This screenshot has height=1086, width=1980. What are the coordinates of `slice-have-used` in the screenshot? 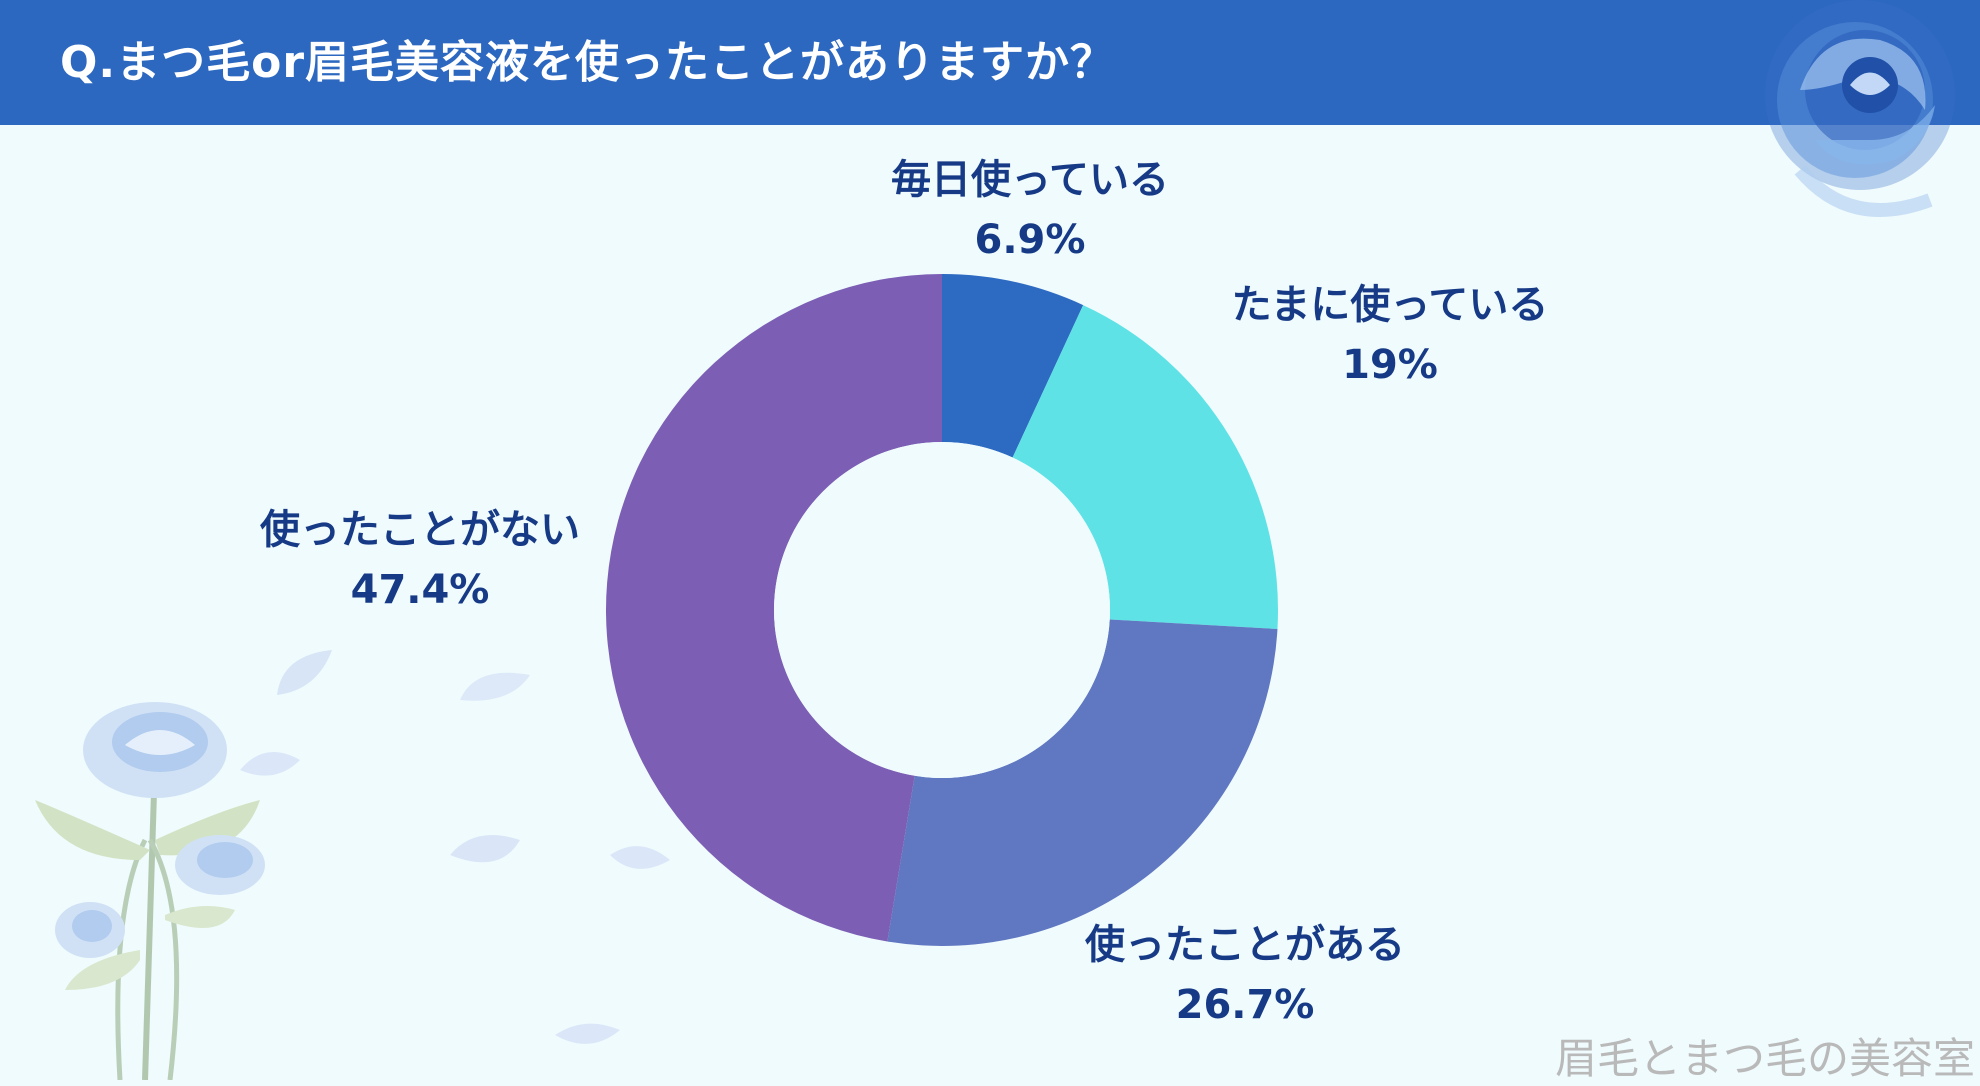 It's located at (1082, 783).